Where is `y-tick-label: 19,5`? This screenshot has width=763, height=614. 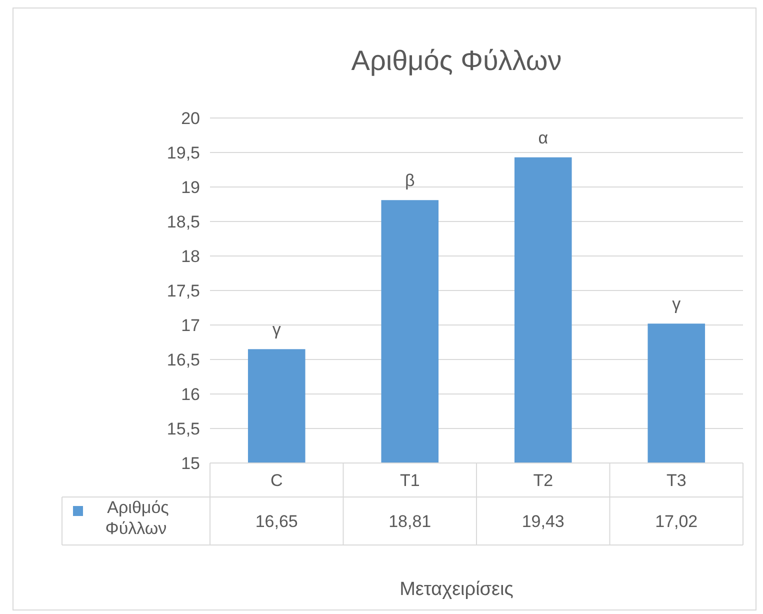
y-tick-label: 19,5 is located at coordinates (183, 152).